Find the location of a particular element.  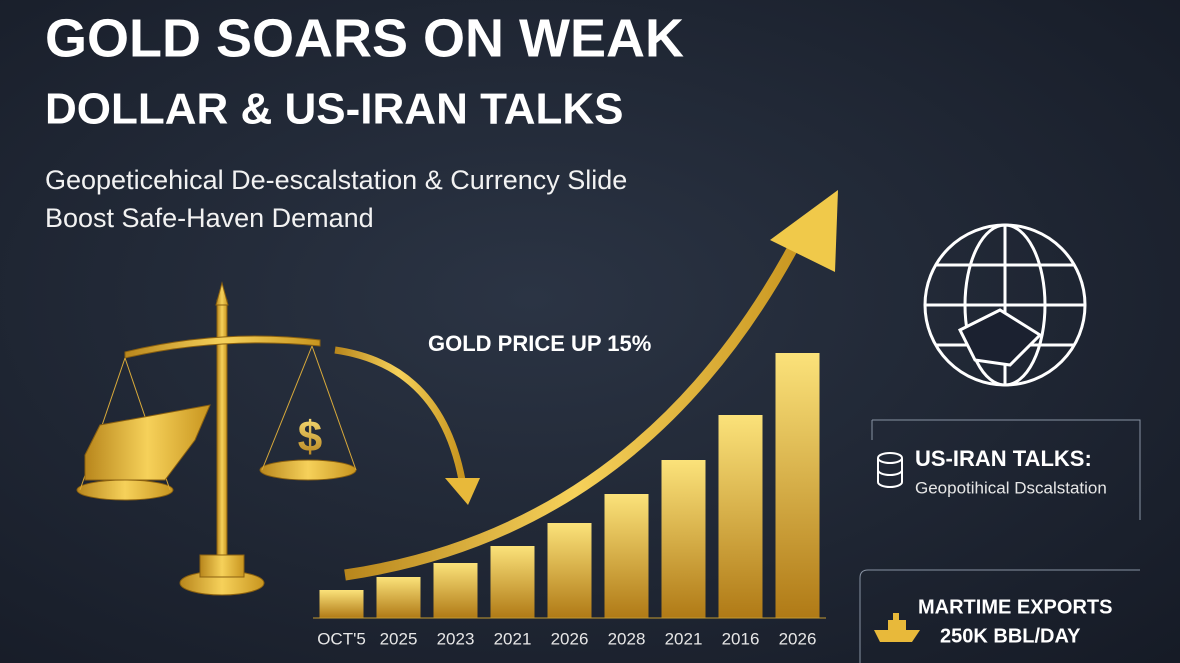

annotation: GOLD PRICE UP 15% is located at coordinates (539, 343).